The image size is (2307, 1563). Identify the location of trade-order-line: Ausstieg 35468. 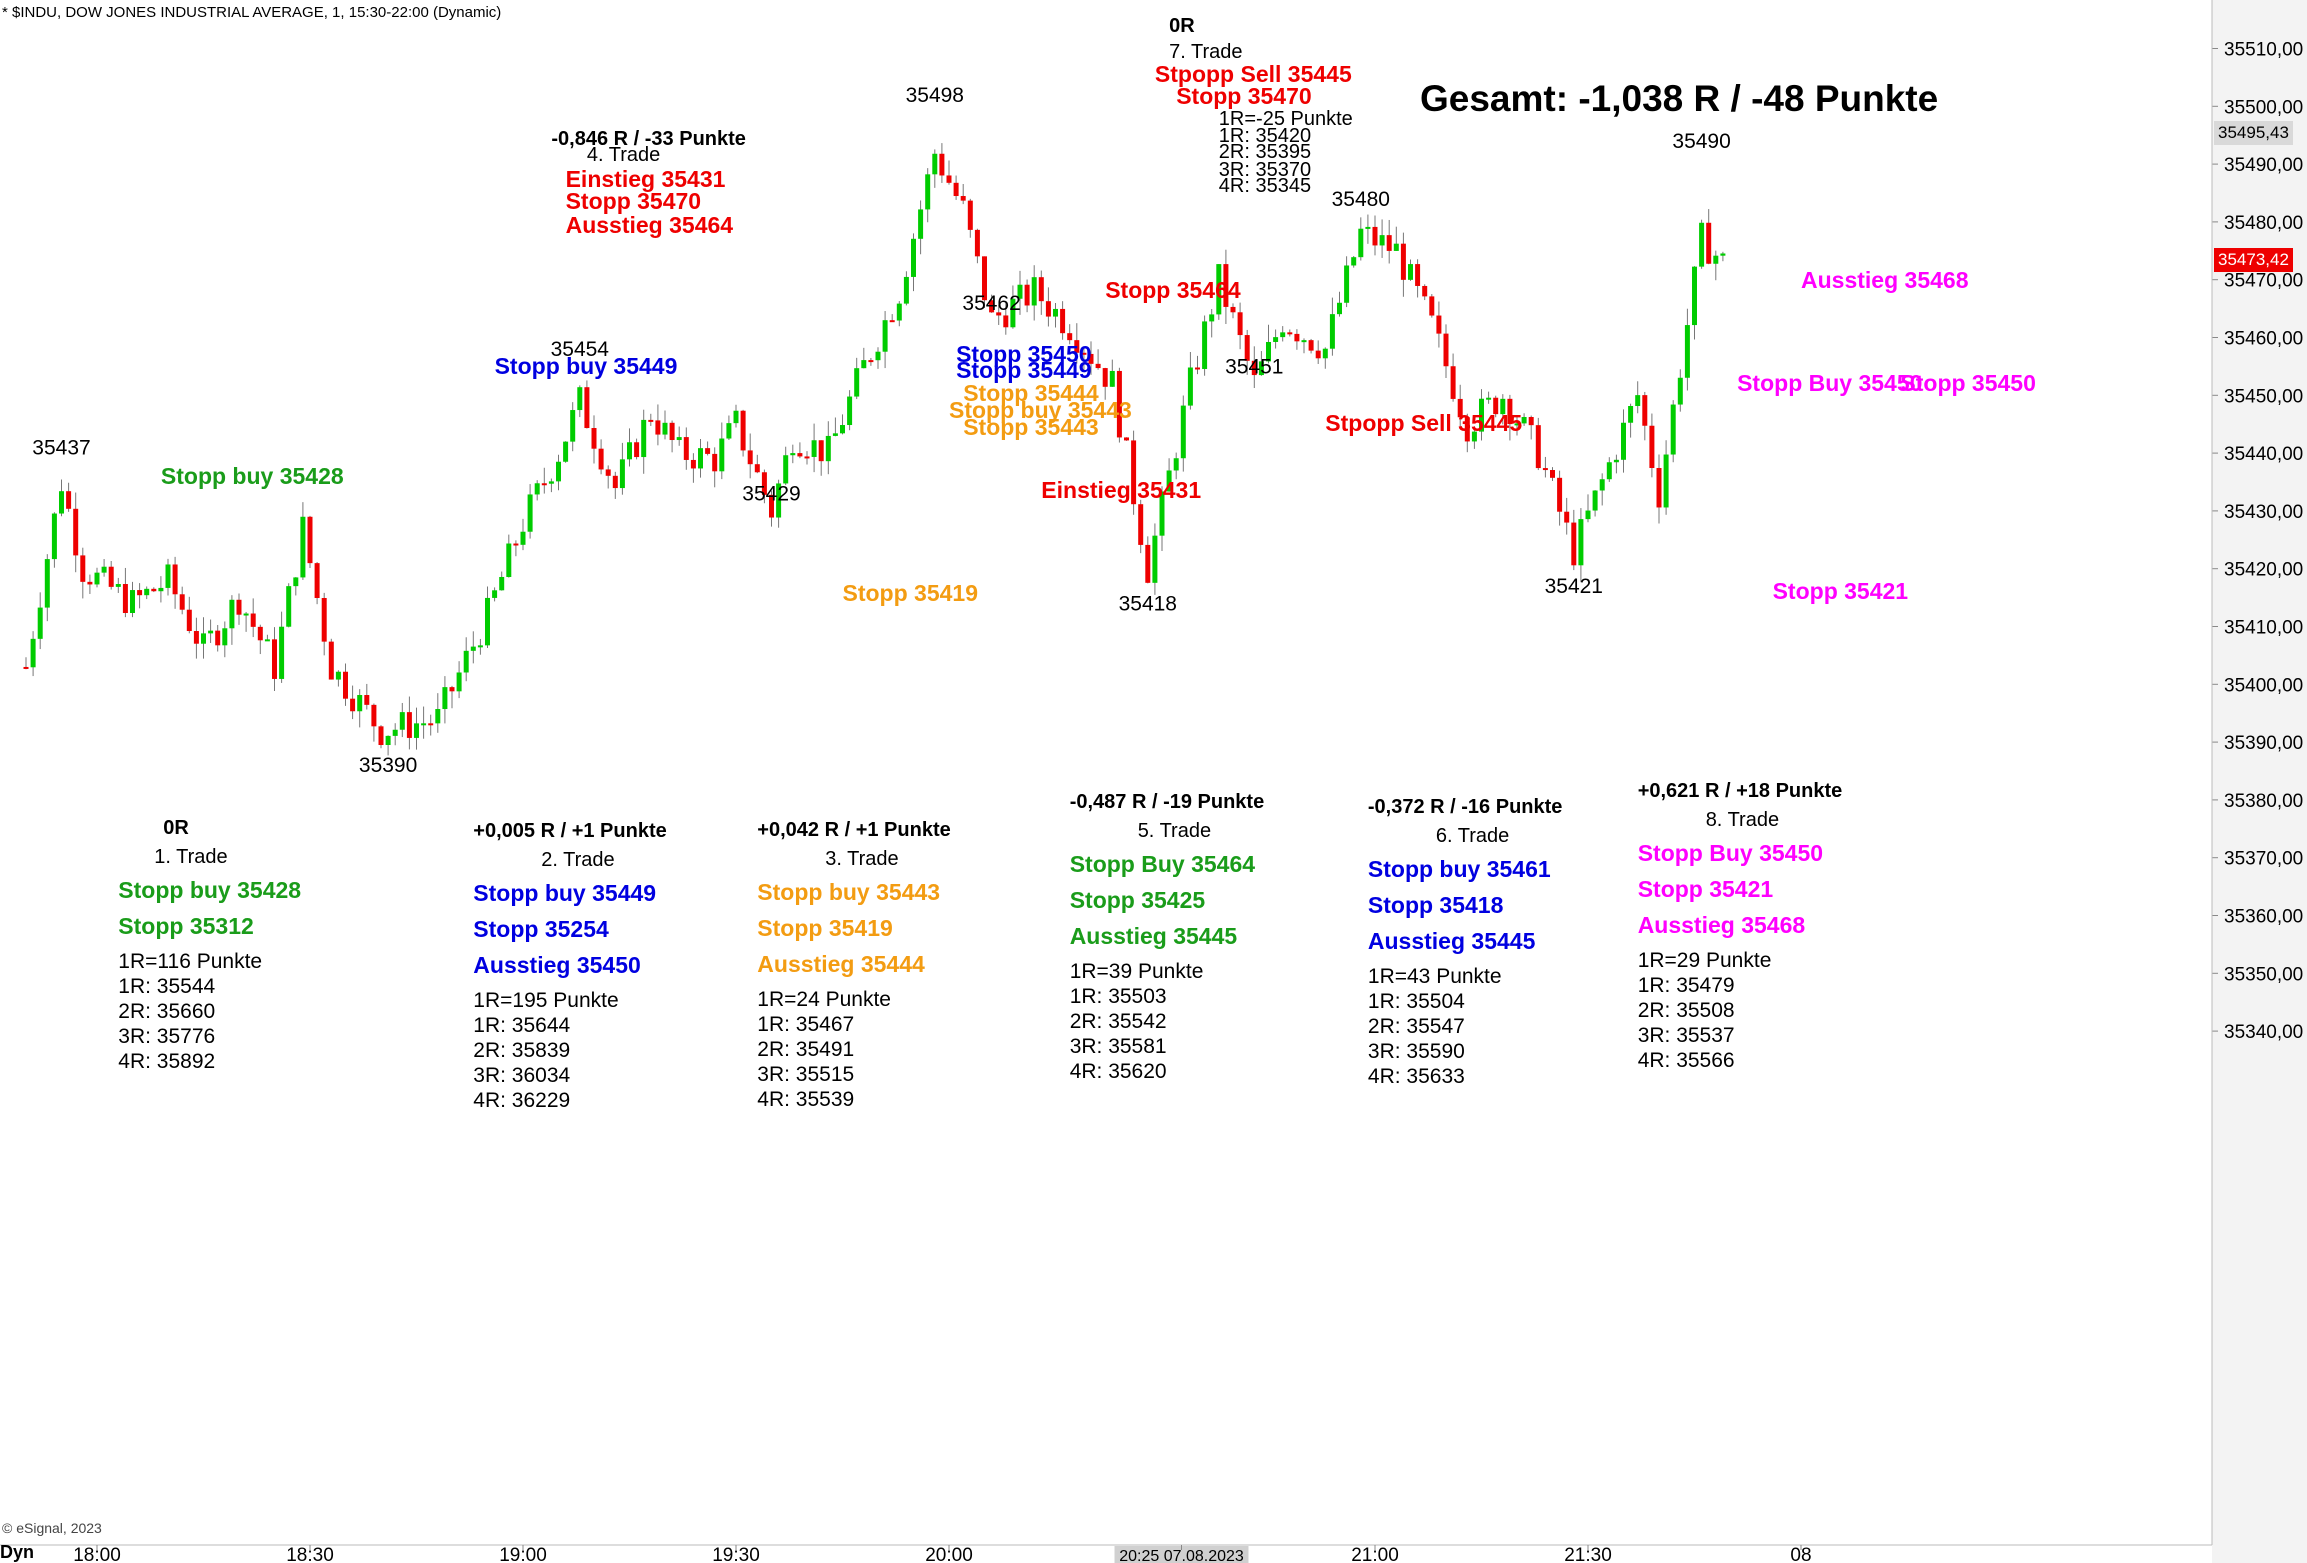
(1721, 924).